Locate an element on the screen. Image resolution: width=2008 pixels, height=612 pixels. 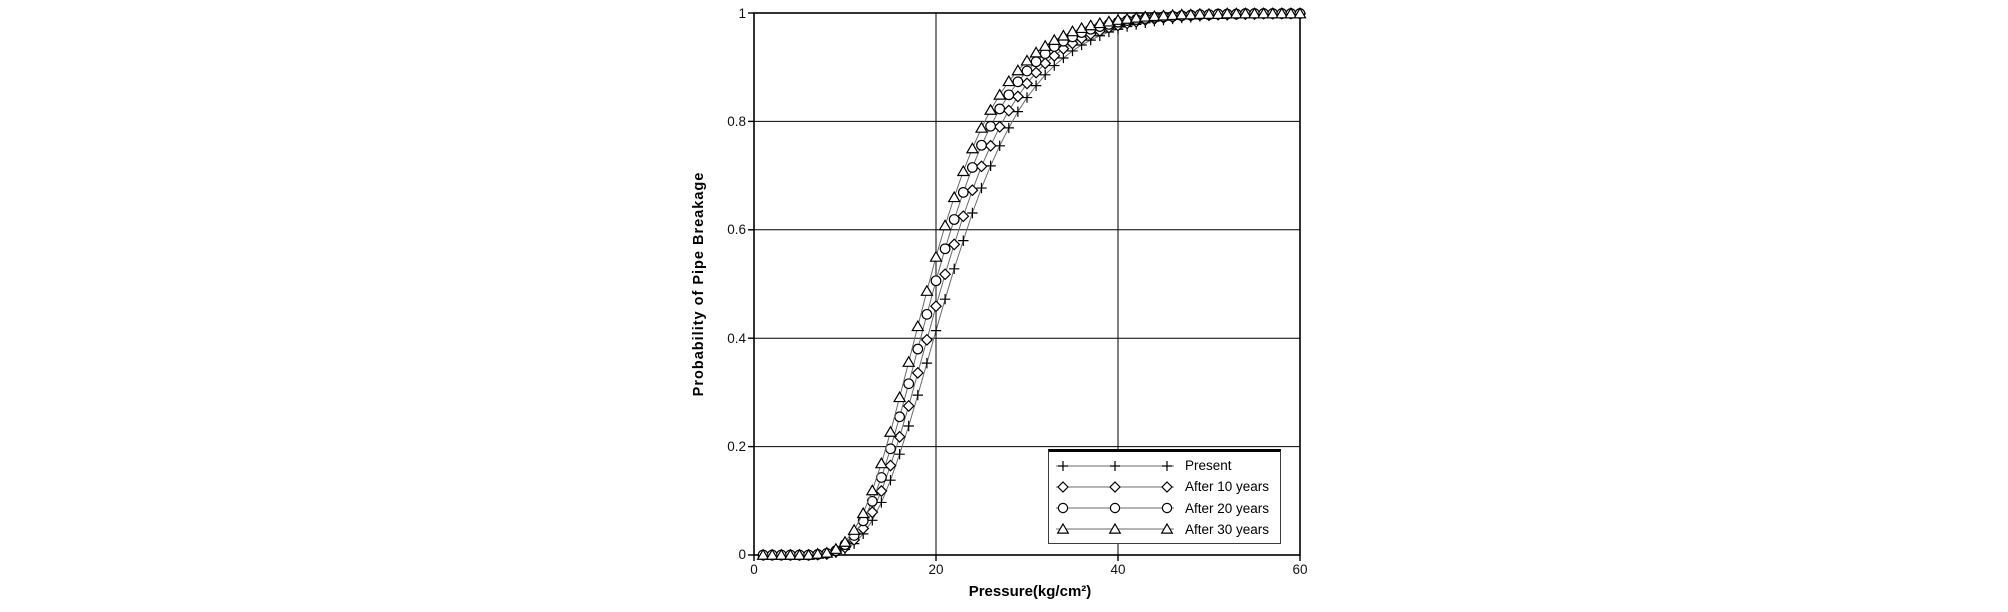
y-axis-title: Probability of Pipe Breakage is located at coordinates (699, 284).